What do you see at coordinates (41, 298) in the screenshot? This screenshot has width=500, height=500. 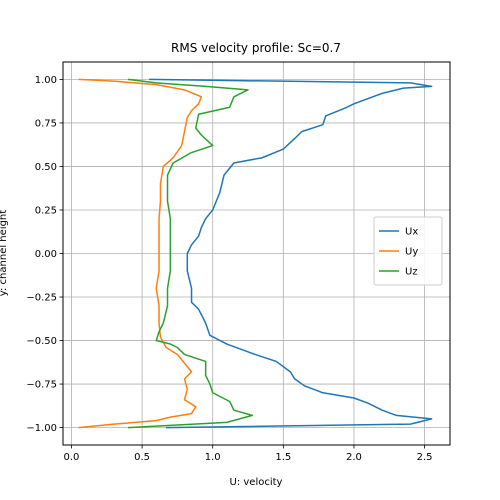 I see `y-tick-label: −0.25` at bounding box center [41, 298].